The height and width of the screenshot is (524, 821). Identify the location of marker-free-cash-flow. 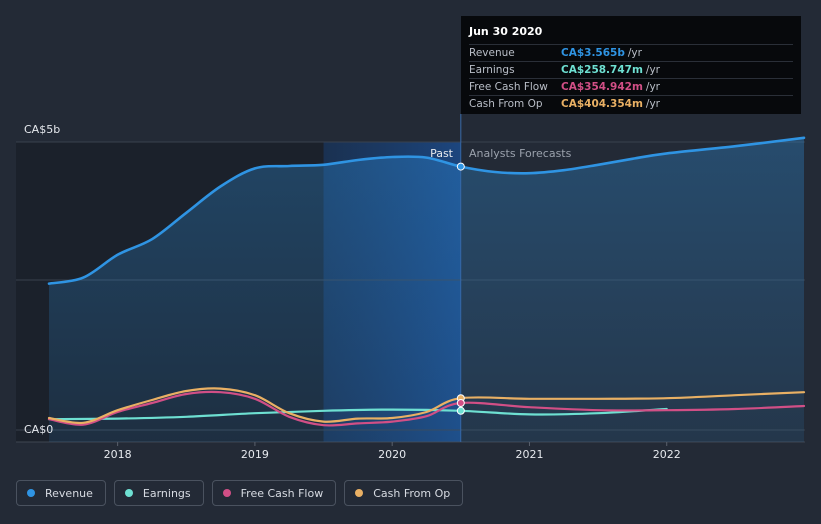
(460, 403).